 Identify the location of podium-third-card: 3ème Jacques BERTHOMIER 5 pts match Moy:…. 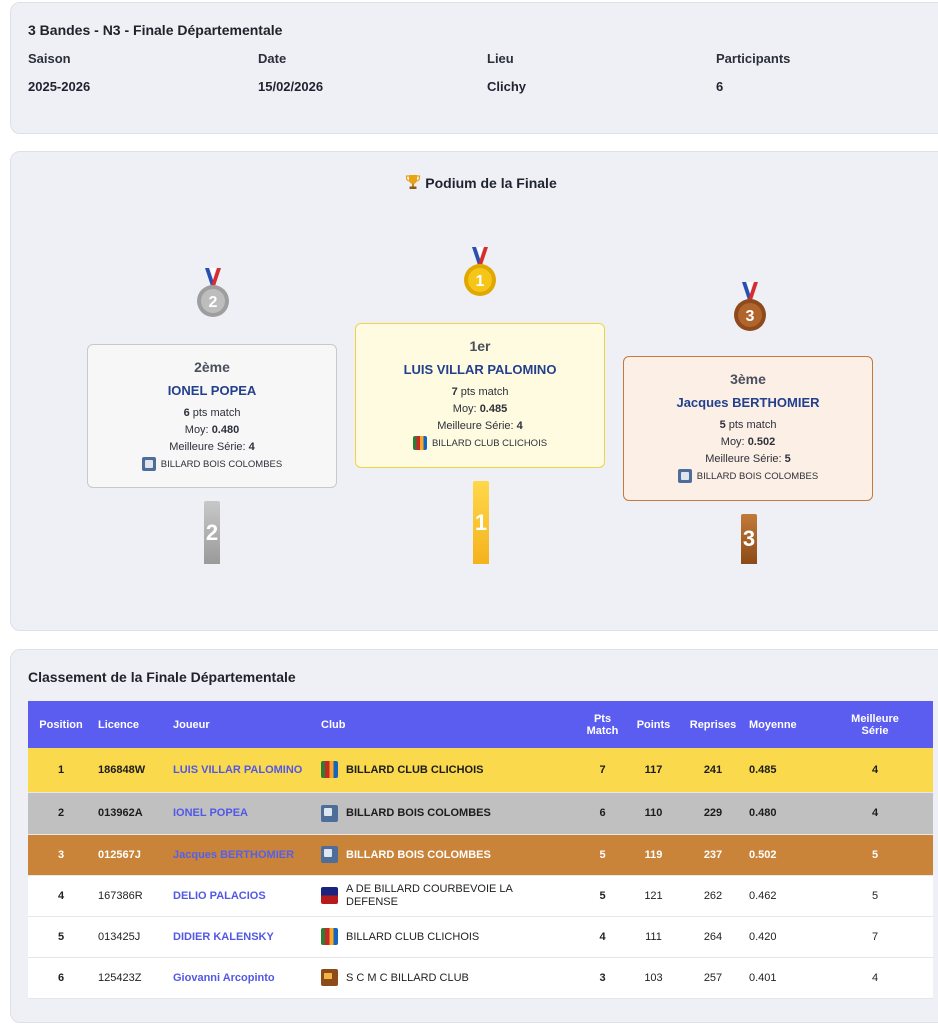
(748, 428).